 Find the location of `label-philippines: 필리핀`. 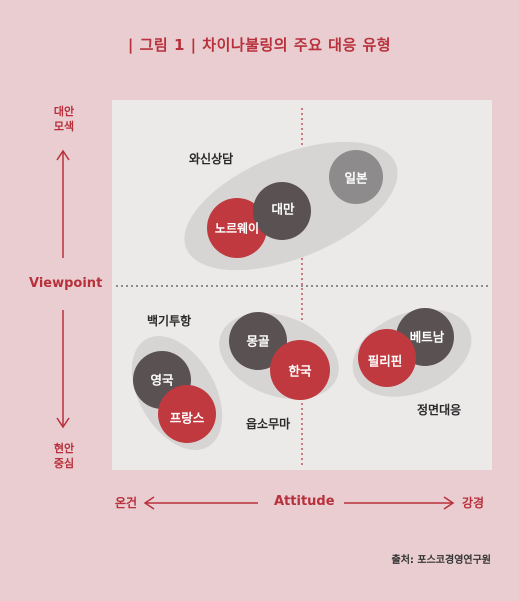

label-philippines: 필리핀 is located at coordinates (385, 361).